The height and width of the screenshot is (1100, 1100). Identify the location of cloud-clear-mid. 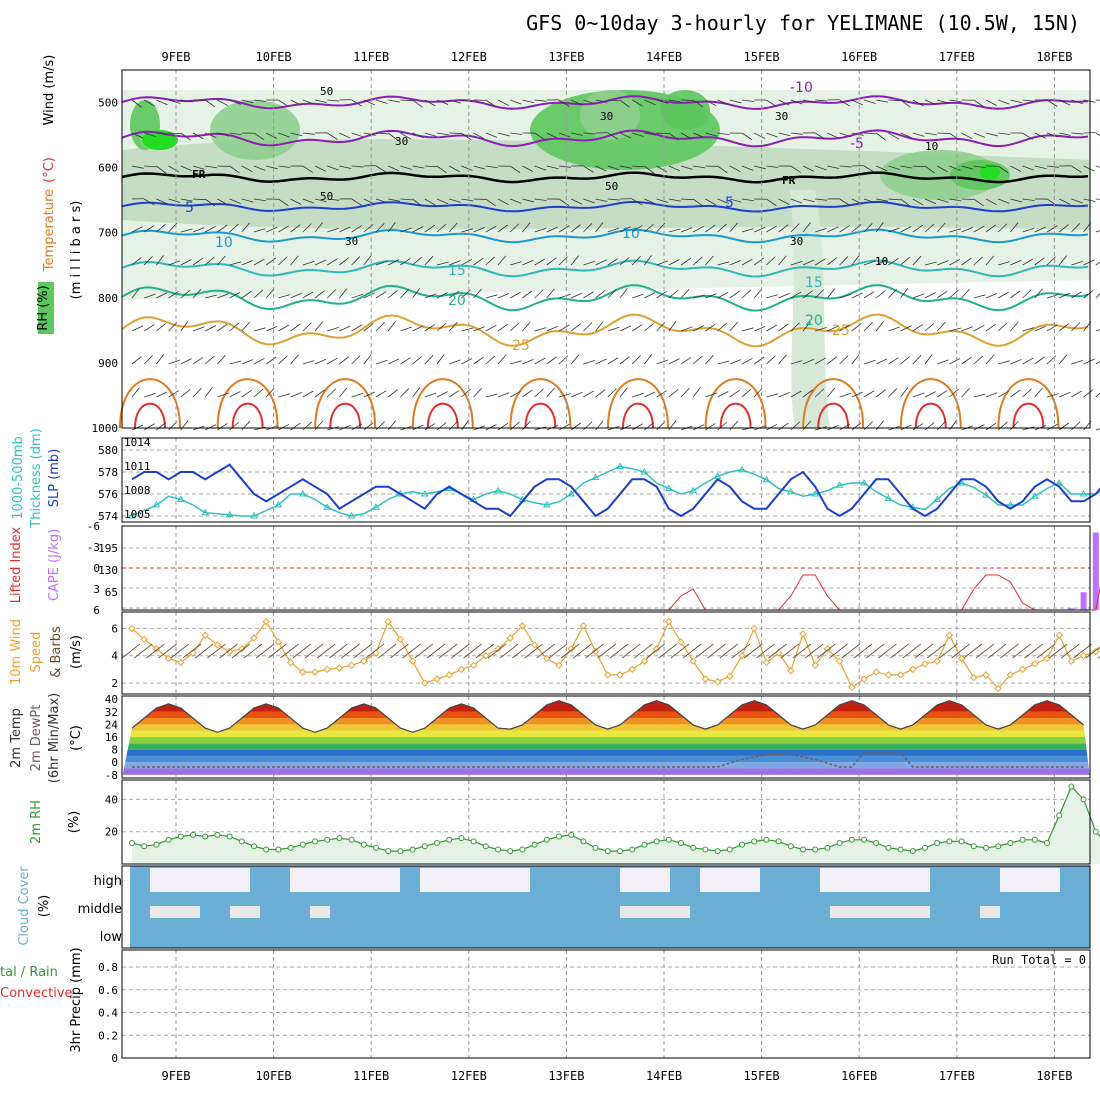
(880, 912).